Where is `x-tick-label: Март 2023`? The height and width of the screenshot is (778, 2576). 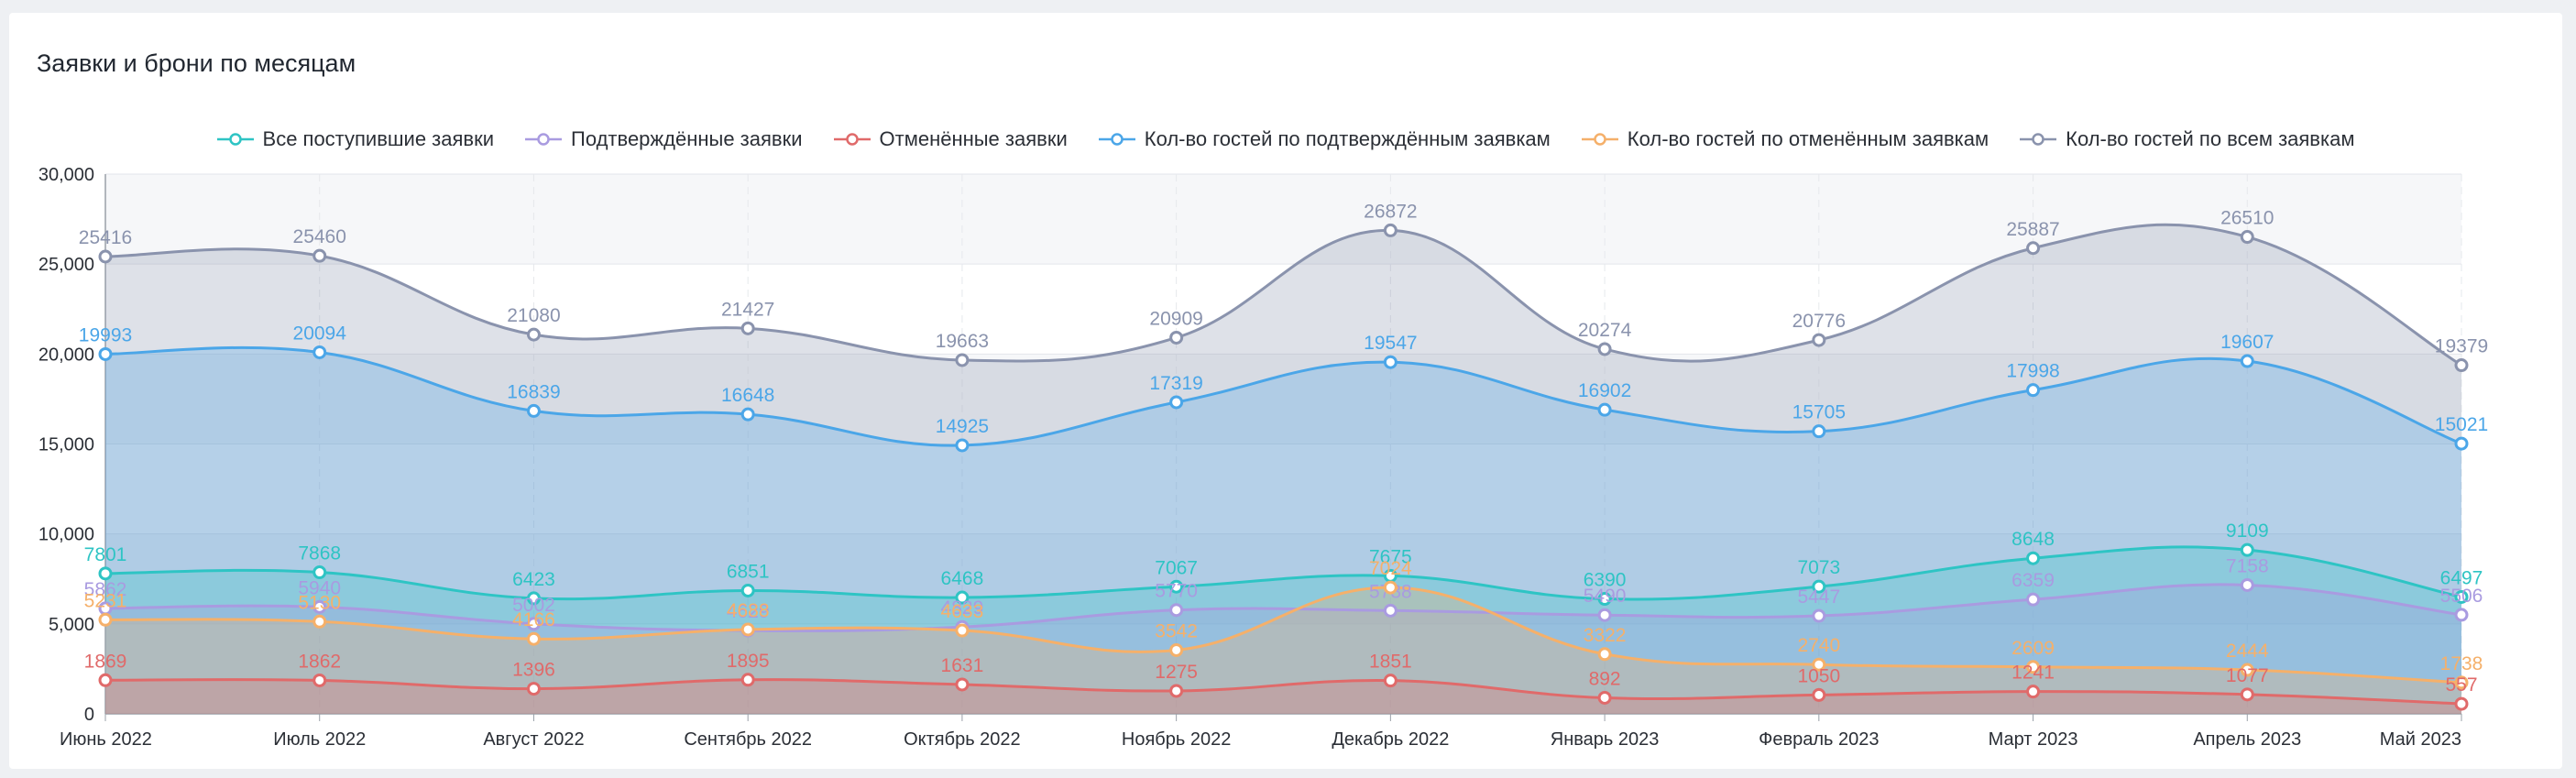 x-tick-label: Март 2023 is located at coordinates (2033, 739).